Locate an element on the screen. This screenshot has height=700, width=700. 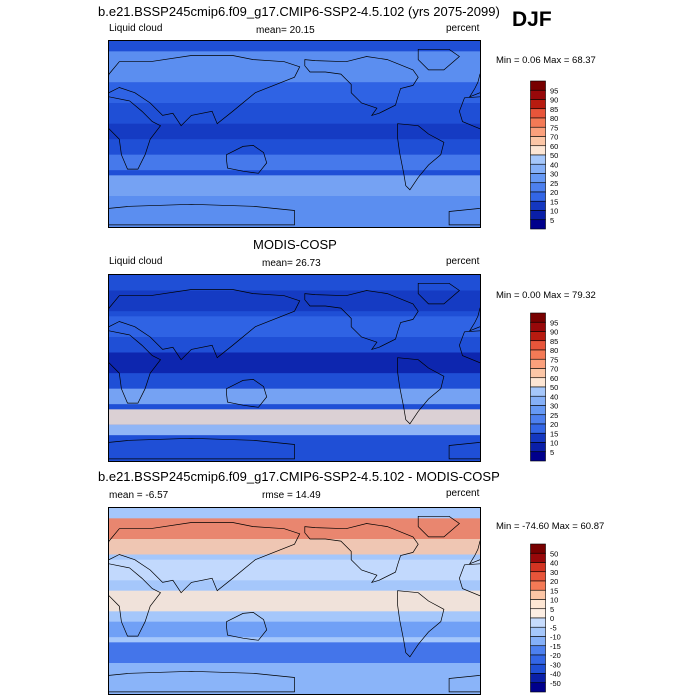
panel1-map is located at coordinates (294, 134).